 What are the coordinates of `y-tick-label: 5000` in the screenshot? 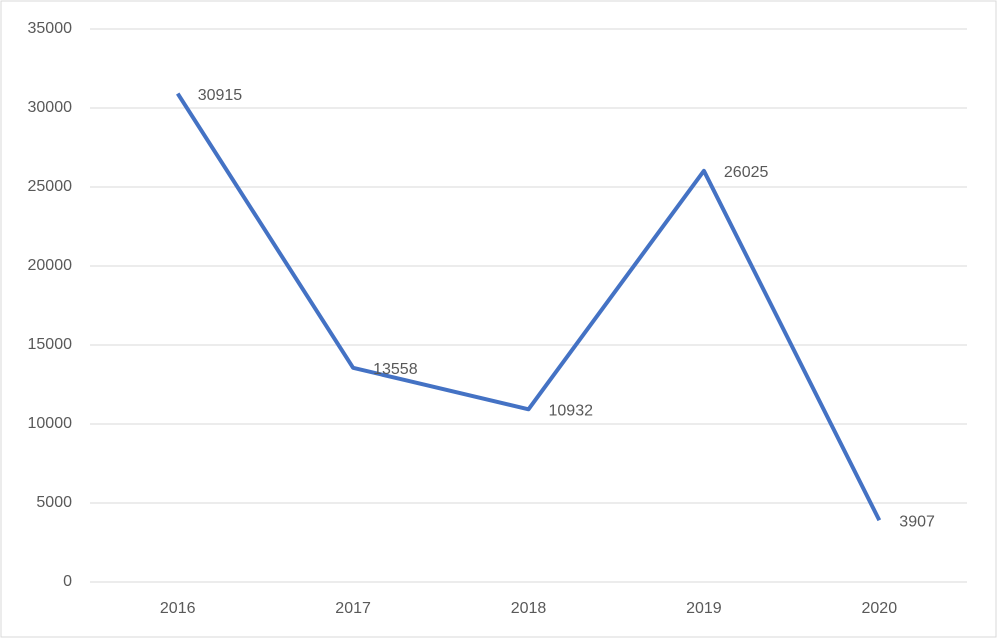 It's located at (54, 502).